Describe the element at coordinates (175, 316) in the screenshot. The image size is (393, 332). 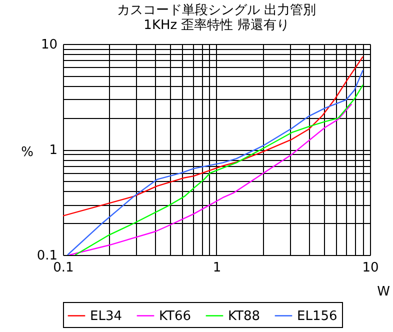
I see `legend-label: KT66` at that location.